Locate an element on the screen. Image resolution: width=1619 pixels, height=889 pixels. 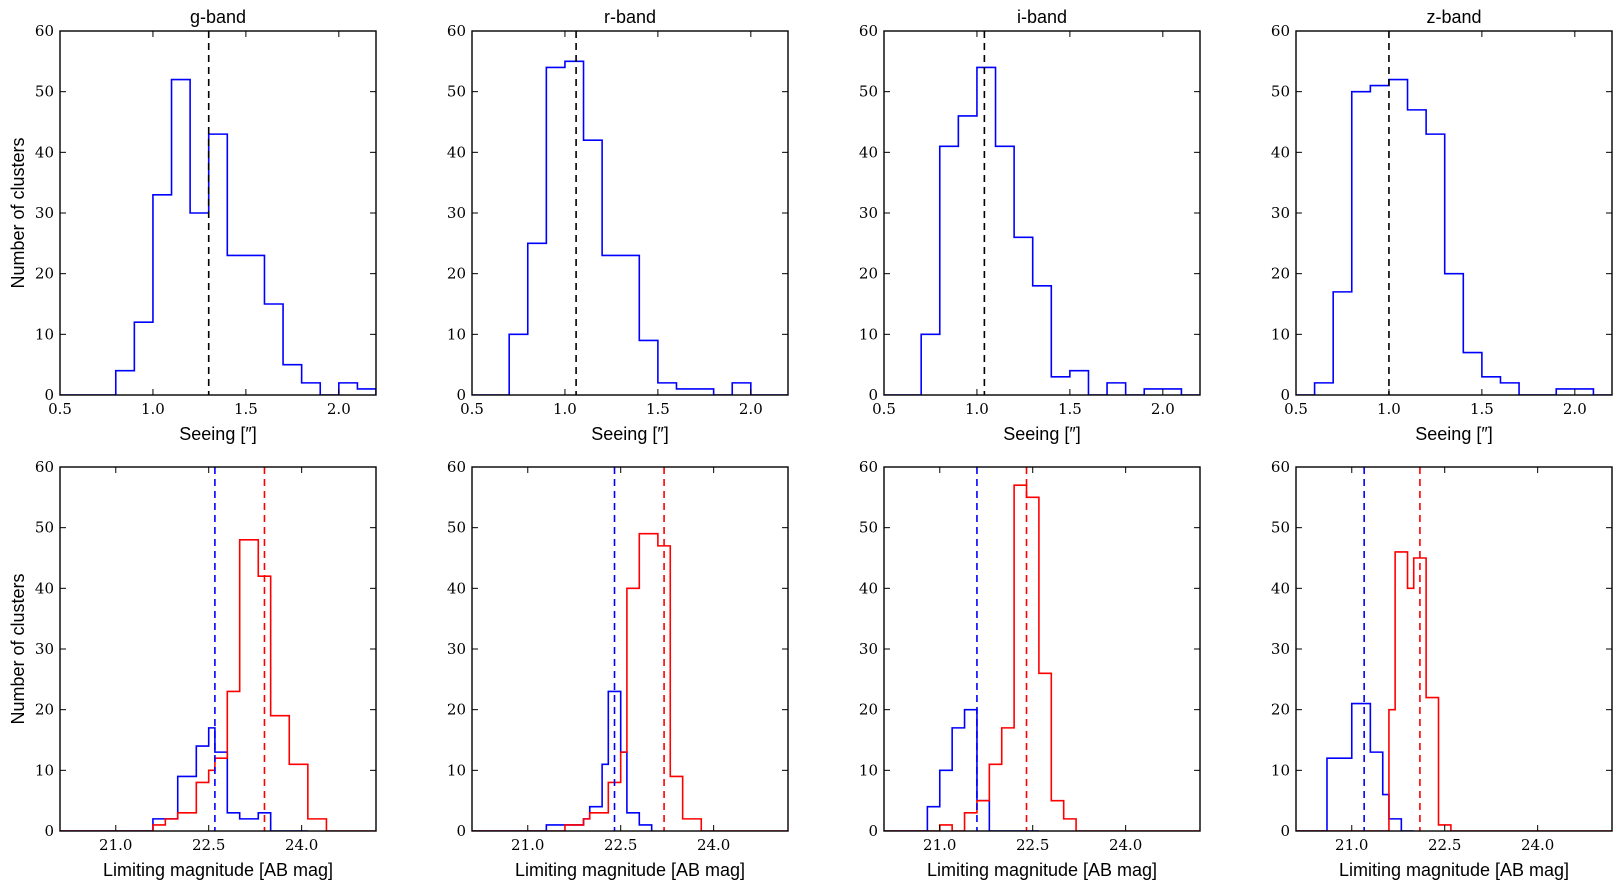
panel-3-xtick-label-3: 2.0 is located at coordinates (1163, 409).